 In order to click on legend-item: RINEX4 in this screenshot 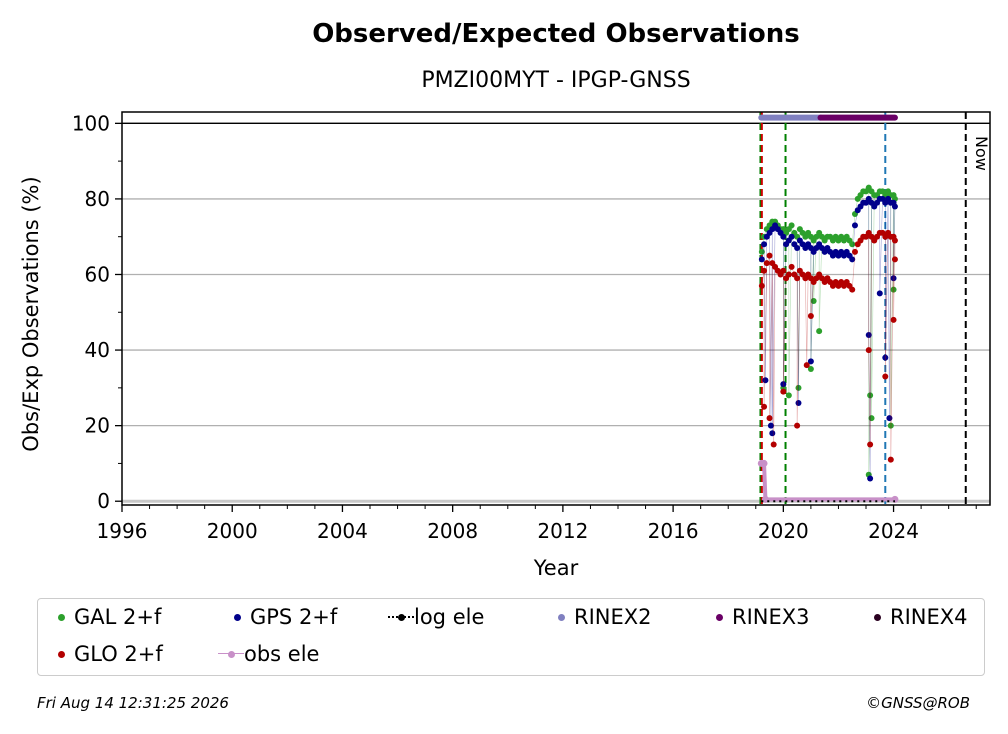, I will do `click(916, 617)`.